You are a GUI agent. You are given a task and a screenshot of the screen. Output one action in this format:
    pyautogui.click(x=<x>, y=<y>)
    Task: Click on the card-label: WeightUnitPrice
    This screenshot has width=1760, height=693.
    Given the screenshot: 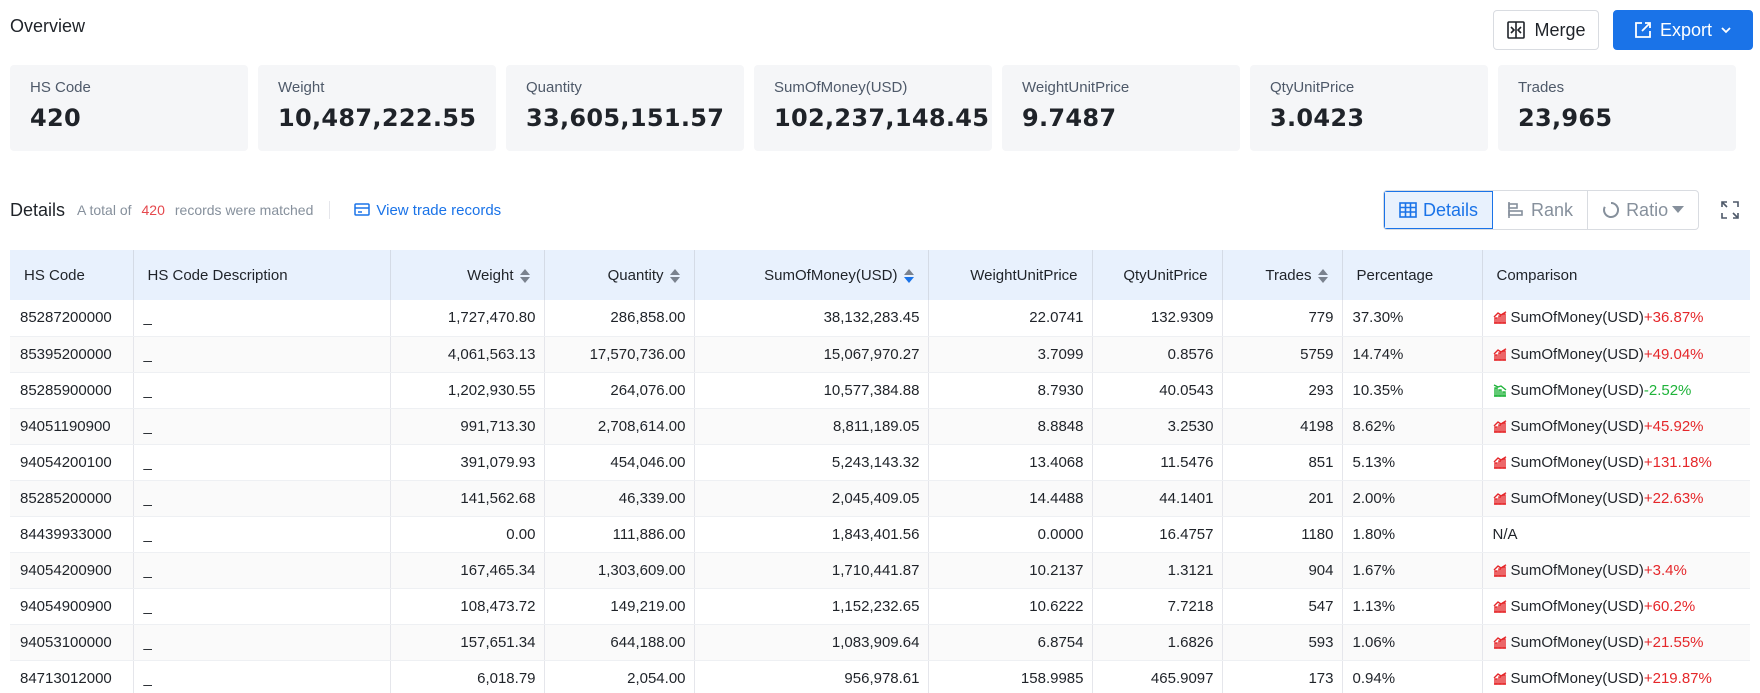 What is the action you would take?
    pyautogui.click(x=1076, y=87)
    